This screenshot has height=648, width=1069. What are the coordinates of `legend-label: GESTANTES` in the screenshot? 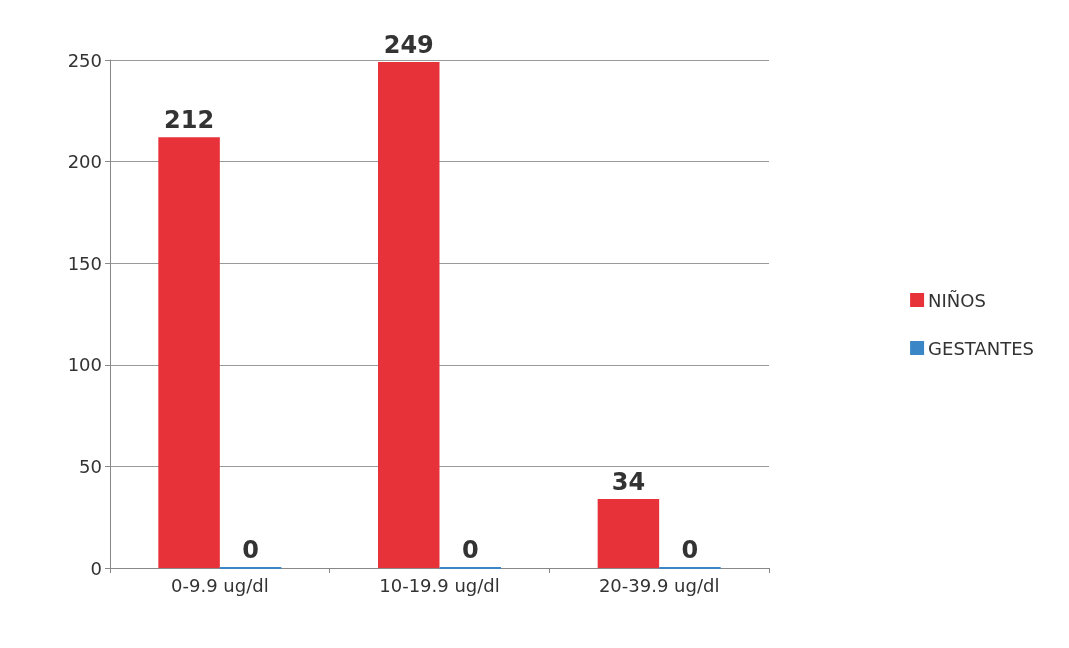 It's located at (981, 348).